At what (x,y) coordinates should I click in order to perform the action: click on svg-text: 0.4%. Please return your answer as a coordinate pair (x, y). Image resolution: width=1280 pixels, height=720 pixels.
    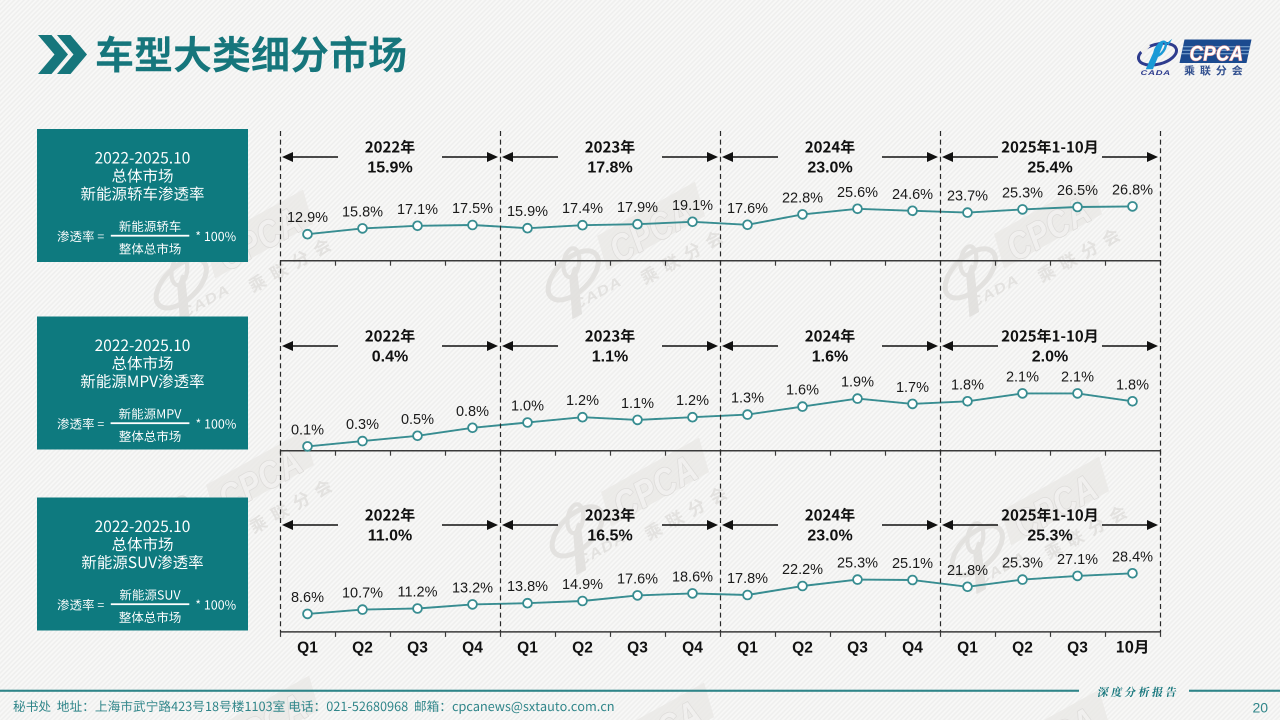
    Looking at the image, I should click on (390, 357).